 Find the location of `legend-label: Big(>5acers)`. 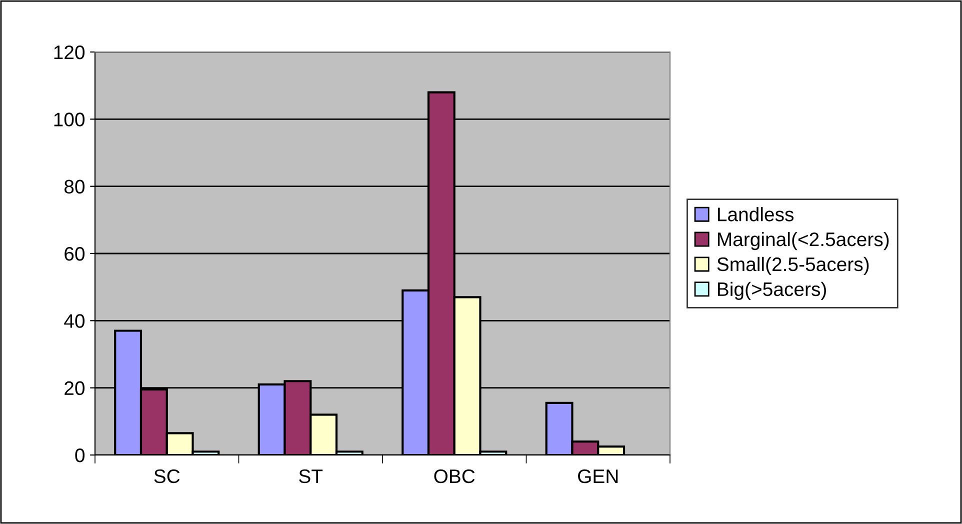

legend-label: Big(>5acers) is located at coordinates (772, 291).